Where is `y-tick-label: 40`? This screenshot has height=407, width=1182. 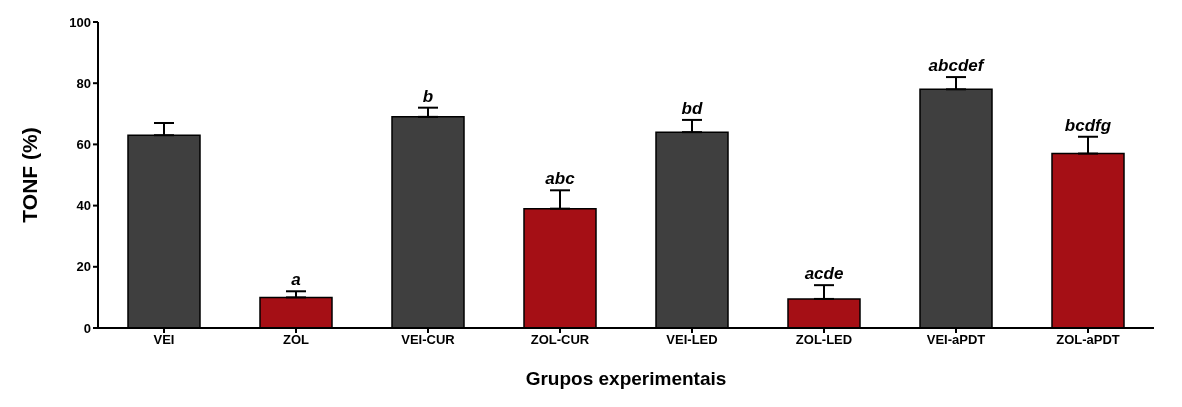
y-tick-label: 40 is located at coordinates (83, 206).